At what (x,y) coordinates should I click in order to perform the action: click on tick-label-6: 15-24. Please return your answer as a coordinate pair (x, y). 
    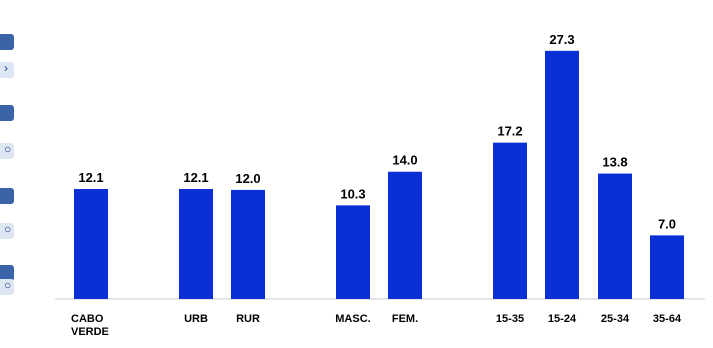
    Looking at the image, I should click on (562, 319).